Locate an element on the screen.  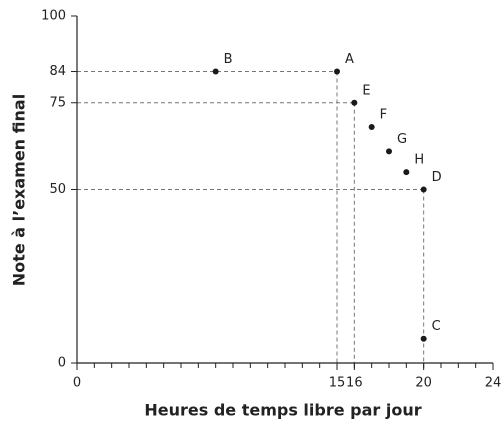
y-tick-label: 0 is located at coordinates (62, 363).